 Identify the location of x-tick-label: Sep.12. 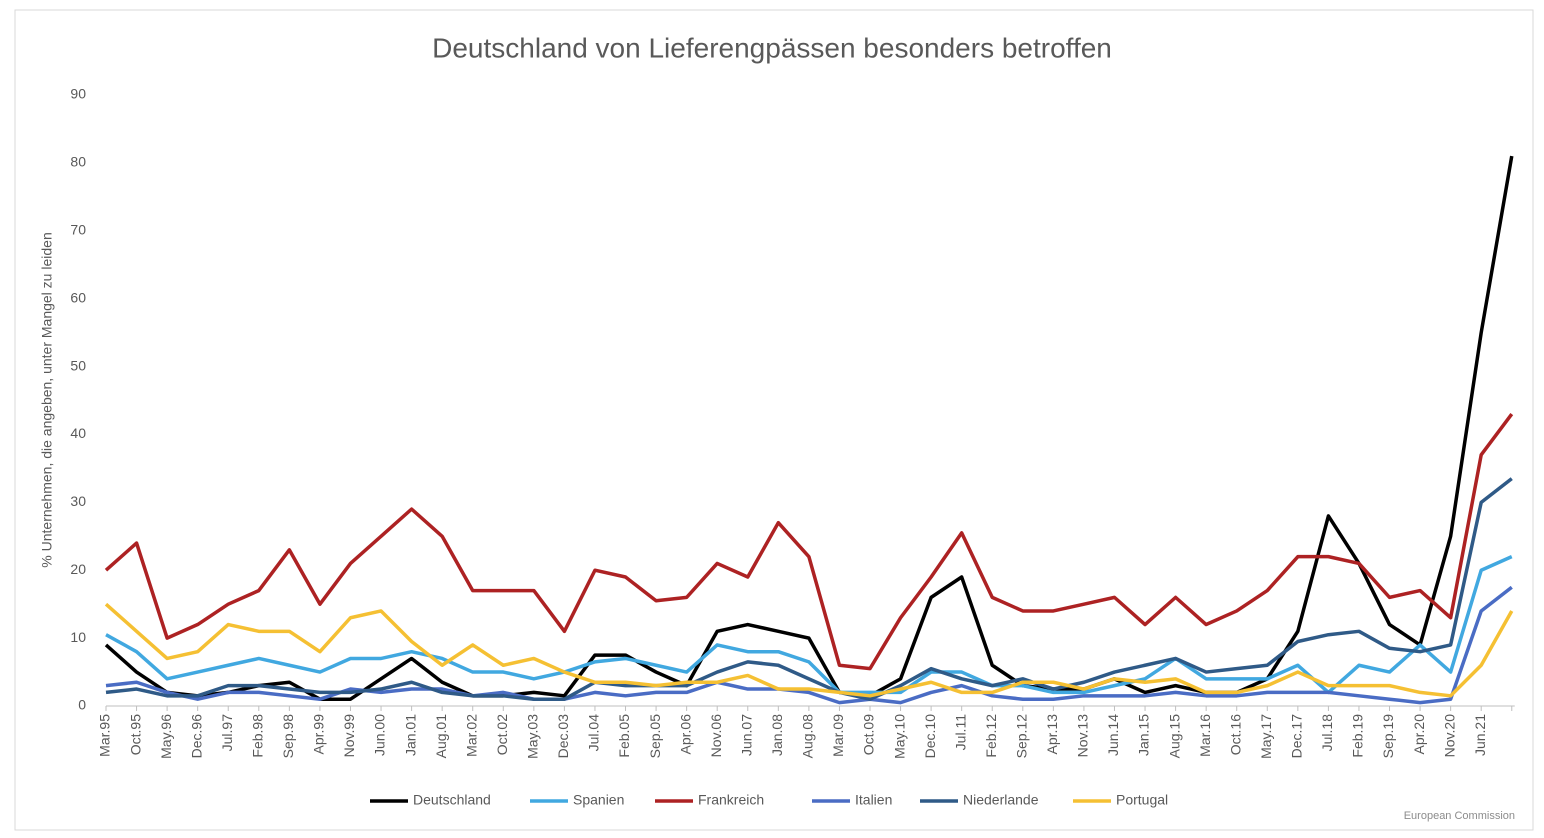
(1022, 736).